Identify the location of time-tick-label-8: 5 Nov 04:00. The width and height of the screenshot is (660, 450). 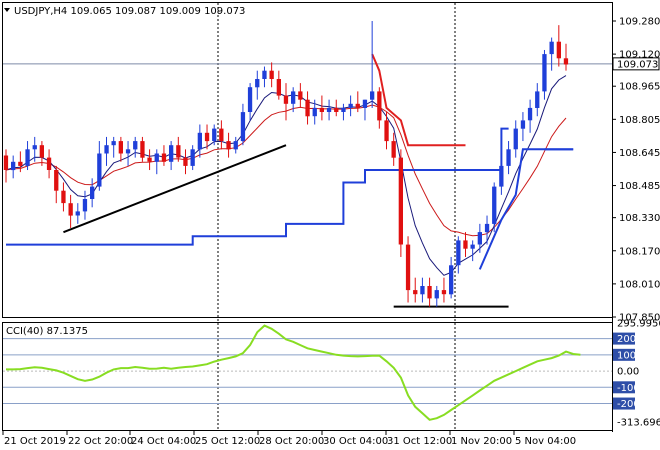
(545, 441).